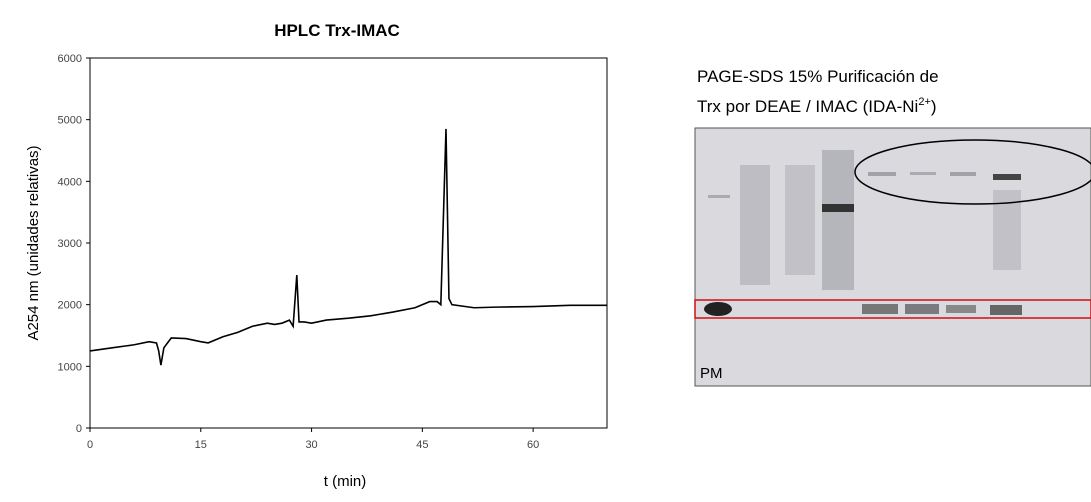 This screenshot has height=502, width=1091. What do you see at coordinates (33, 242) in the screenshot?
I see `y-axis-label: A254 nm (unidades relativas)` at bounding box center [33, 242].